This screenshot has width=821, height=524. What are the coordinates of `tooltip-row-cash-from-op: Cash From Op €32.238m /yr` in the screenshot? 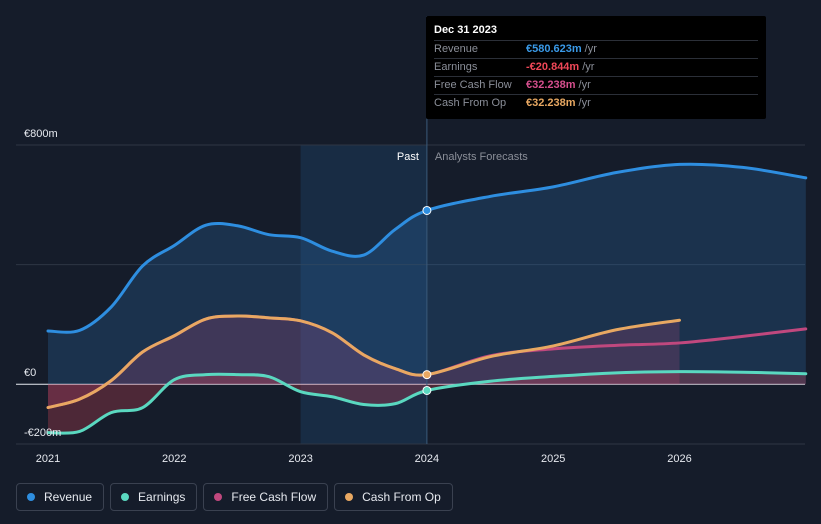 It's located at (596, 103).